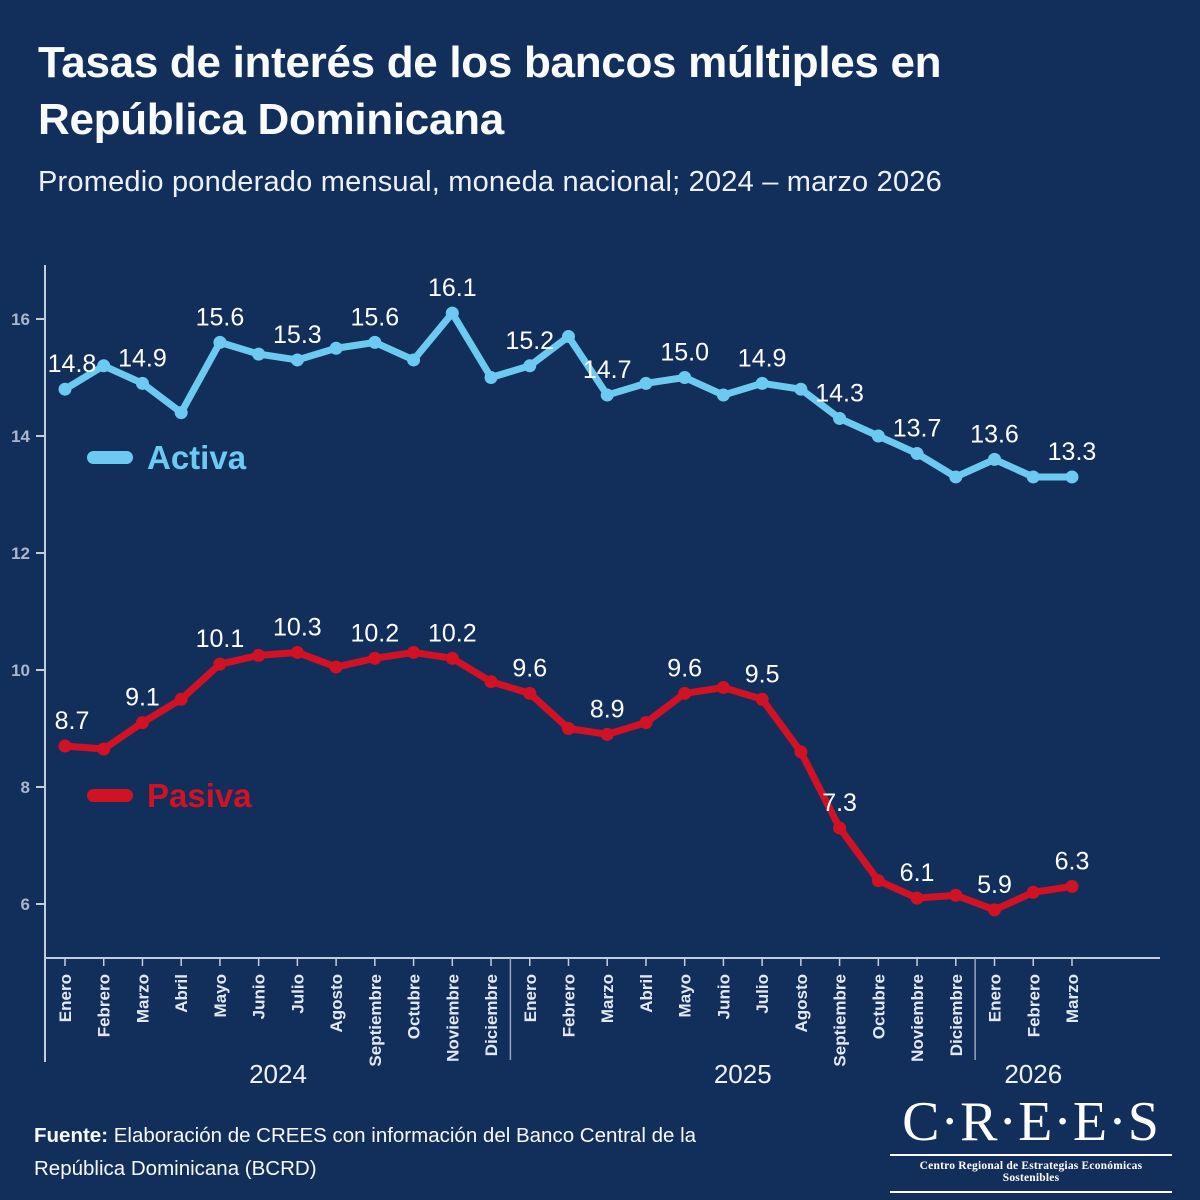 The width and height of the screenshot is (1200, 1200). Describe the element at coordinates (839, 393) in the screenshot. I see `svg-text: 14.3` at that location.